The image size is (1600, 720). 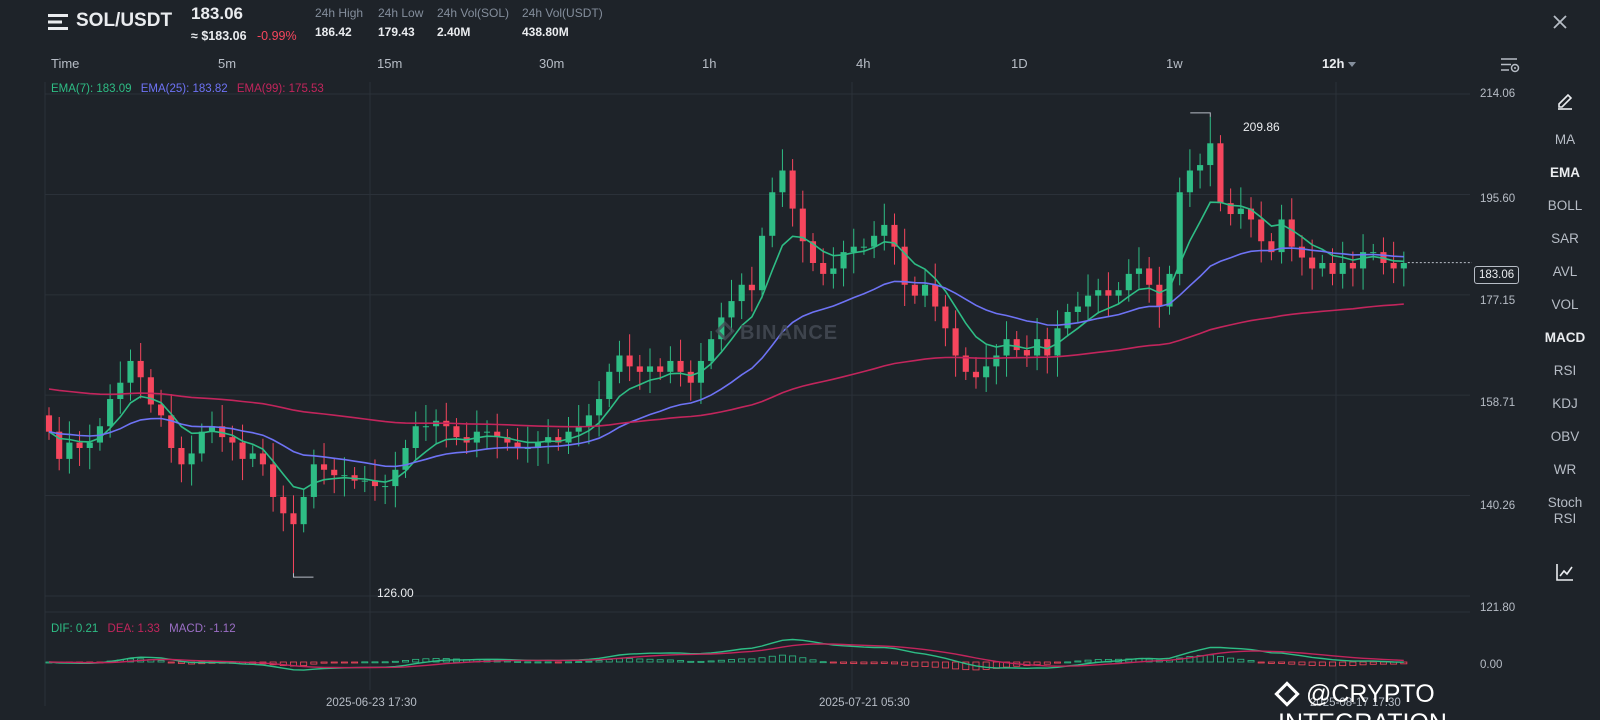 What do you see at coordinates (1560, 22) in the screenshot?
I see `close-icon` at bounding box center [1560, 22].